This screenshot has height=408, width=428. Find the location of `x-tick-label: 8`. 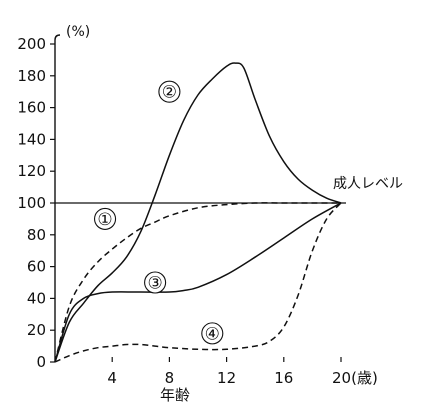

x-tick-label: 8 is located at coordinates (170, 378).